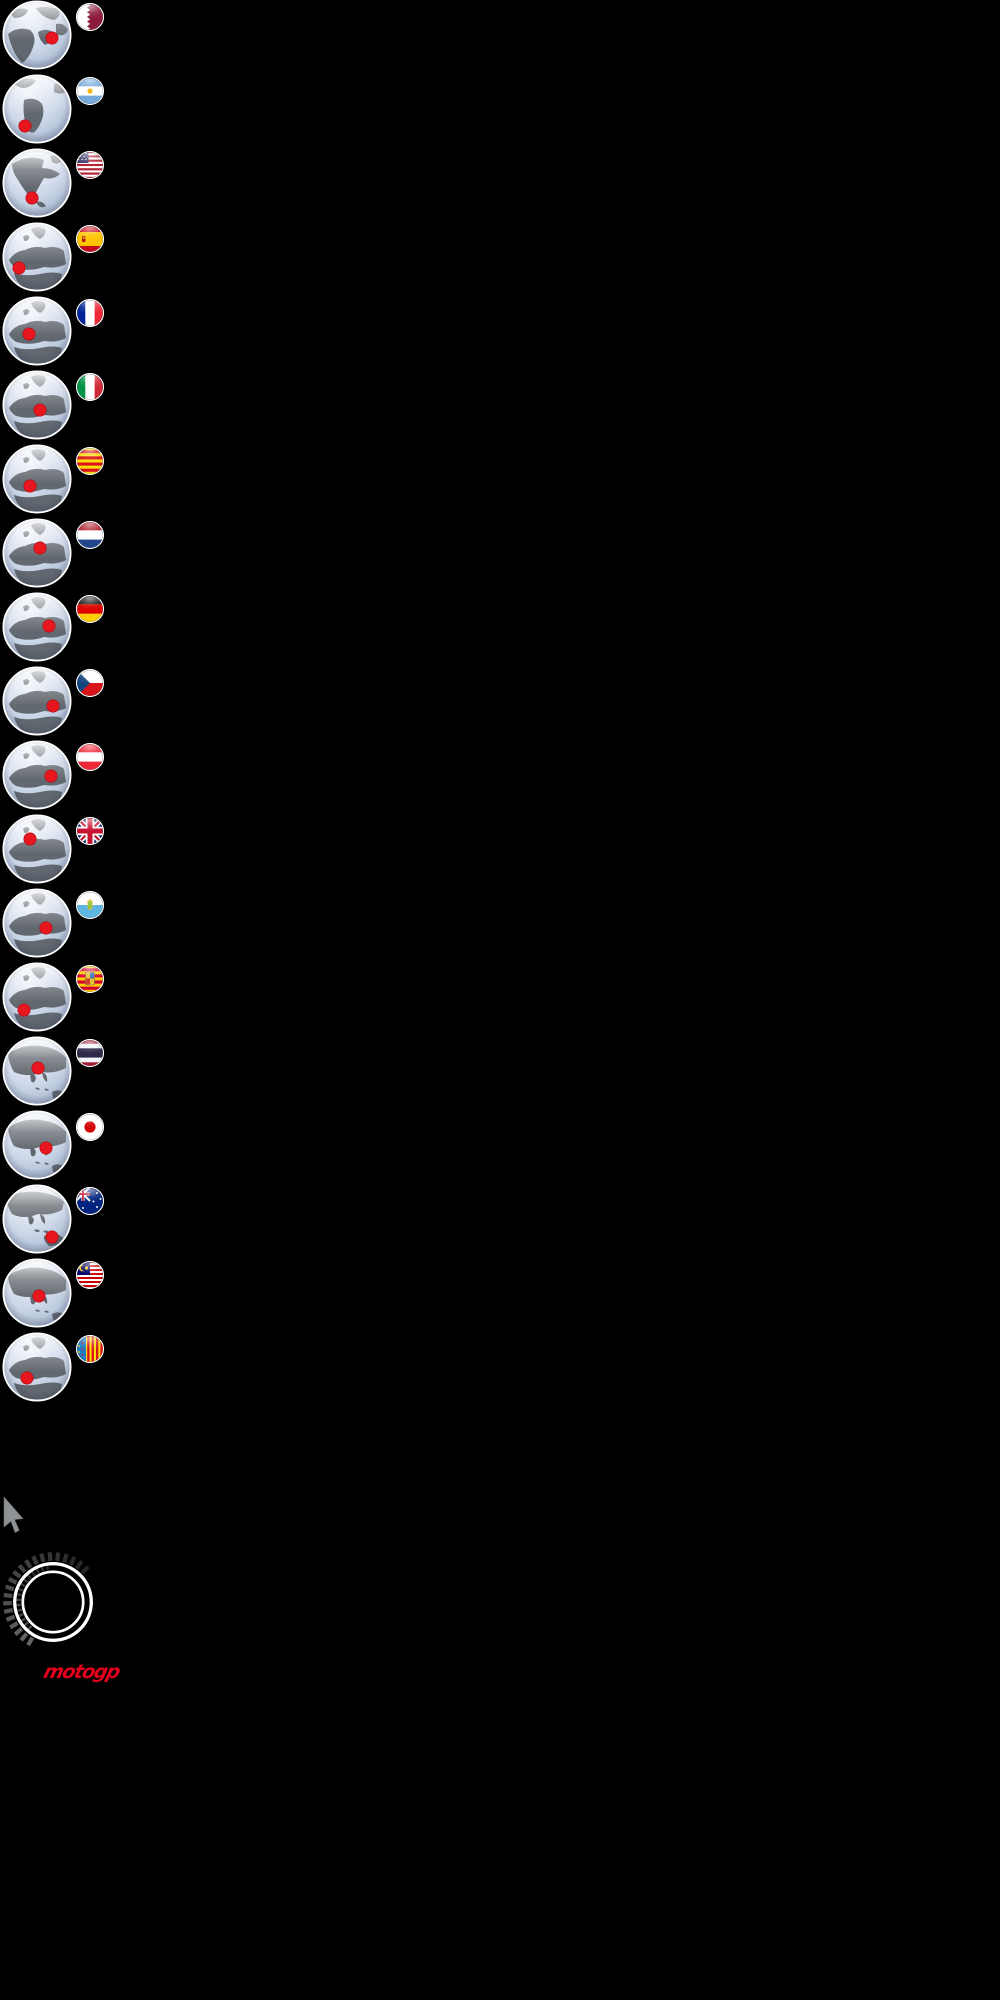  What do you see at coordinates (37, 997) in the screenshot?
I see `globe-aragon-icon` at bounding box center [37, 997].